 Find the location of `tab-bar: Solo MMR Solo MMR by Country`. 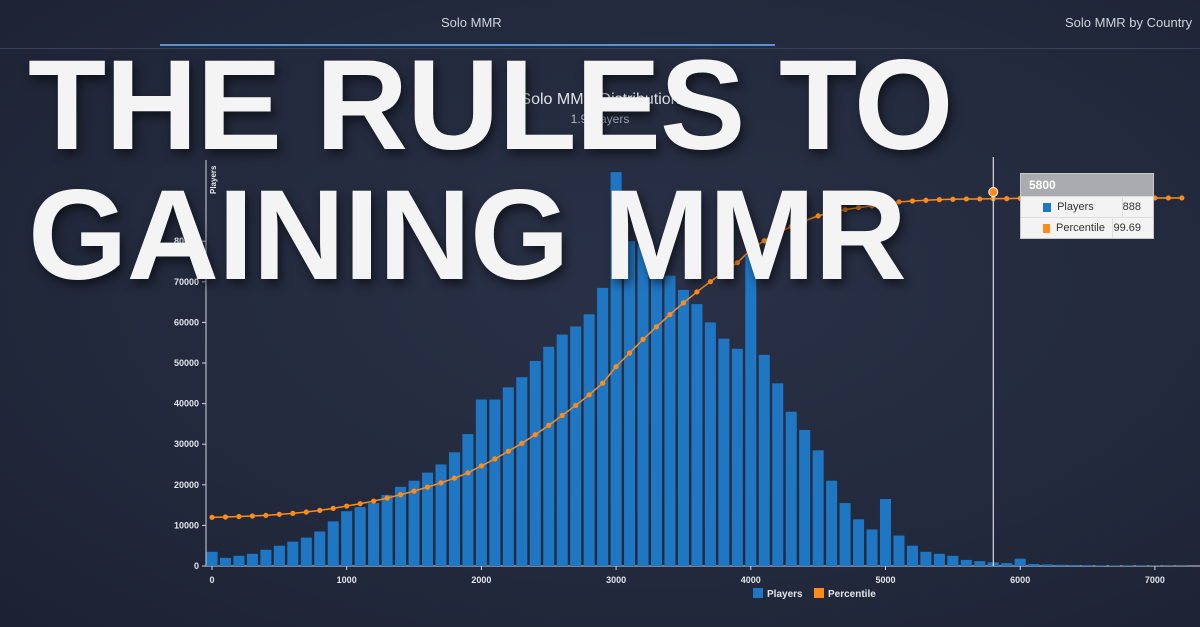

tab-bar: Solo MMR Solo MMR by Country is located at coordinates (600, 24).